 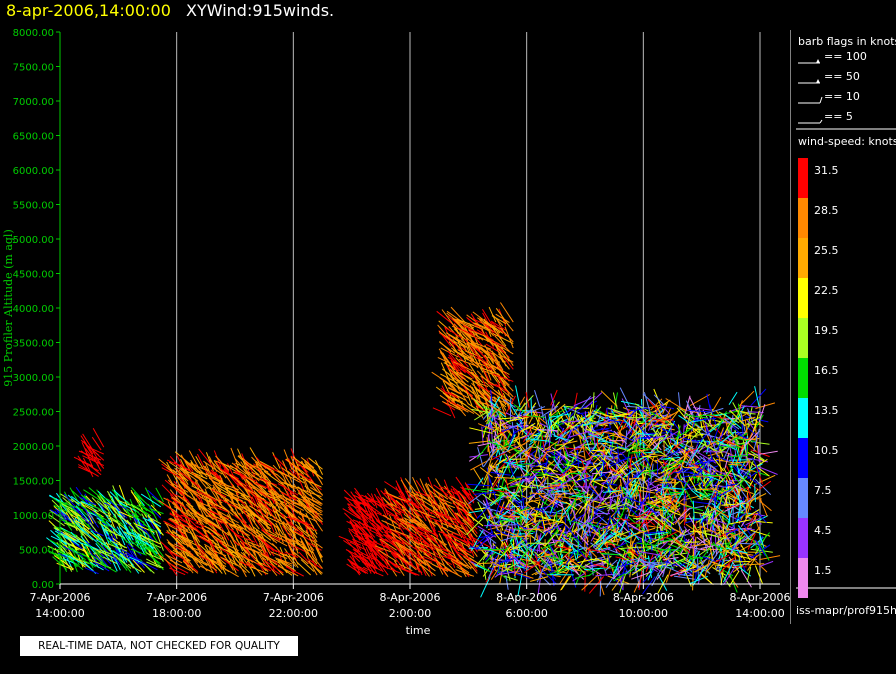 I want to click on x-tick-label-date: 8-Apr-2006, so click(x=526, y=597).